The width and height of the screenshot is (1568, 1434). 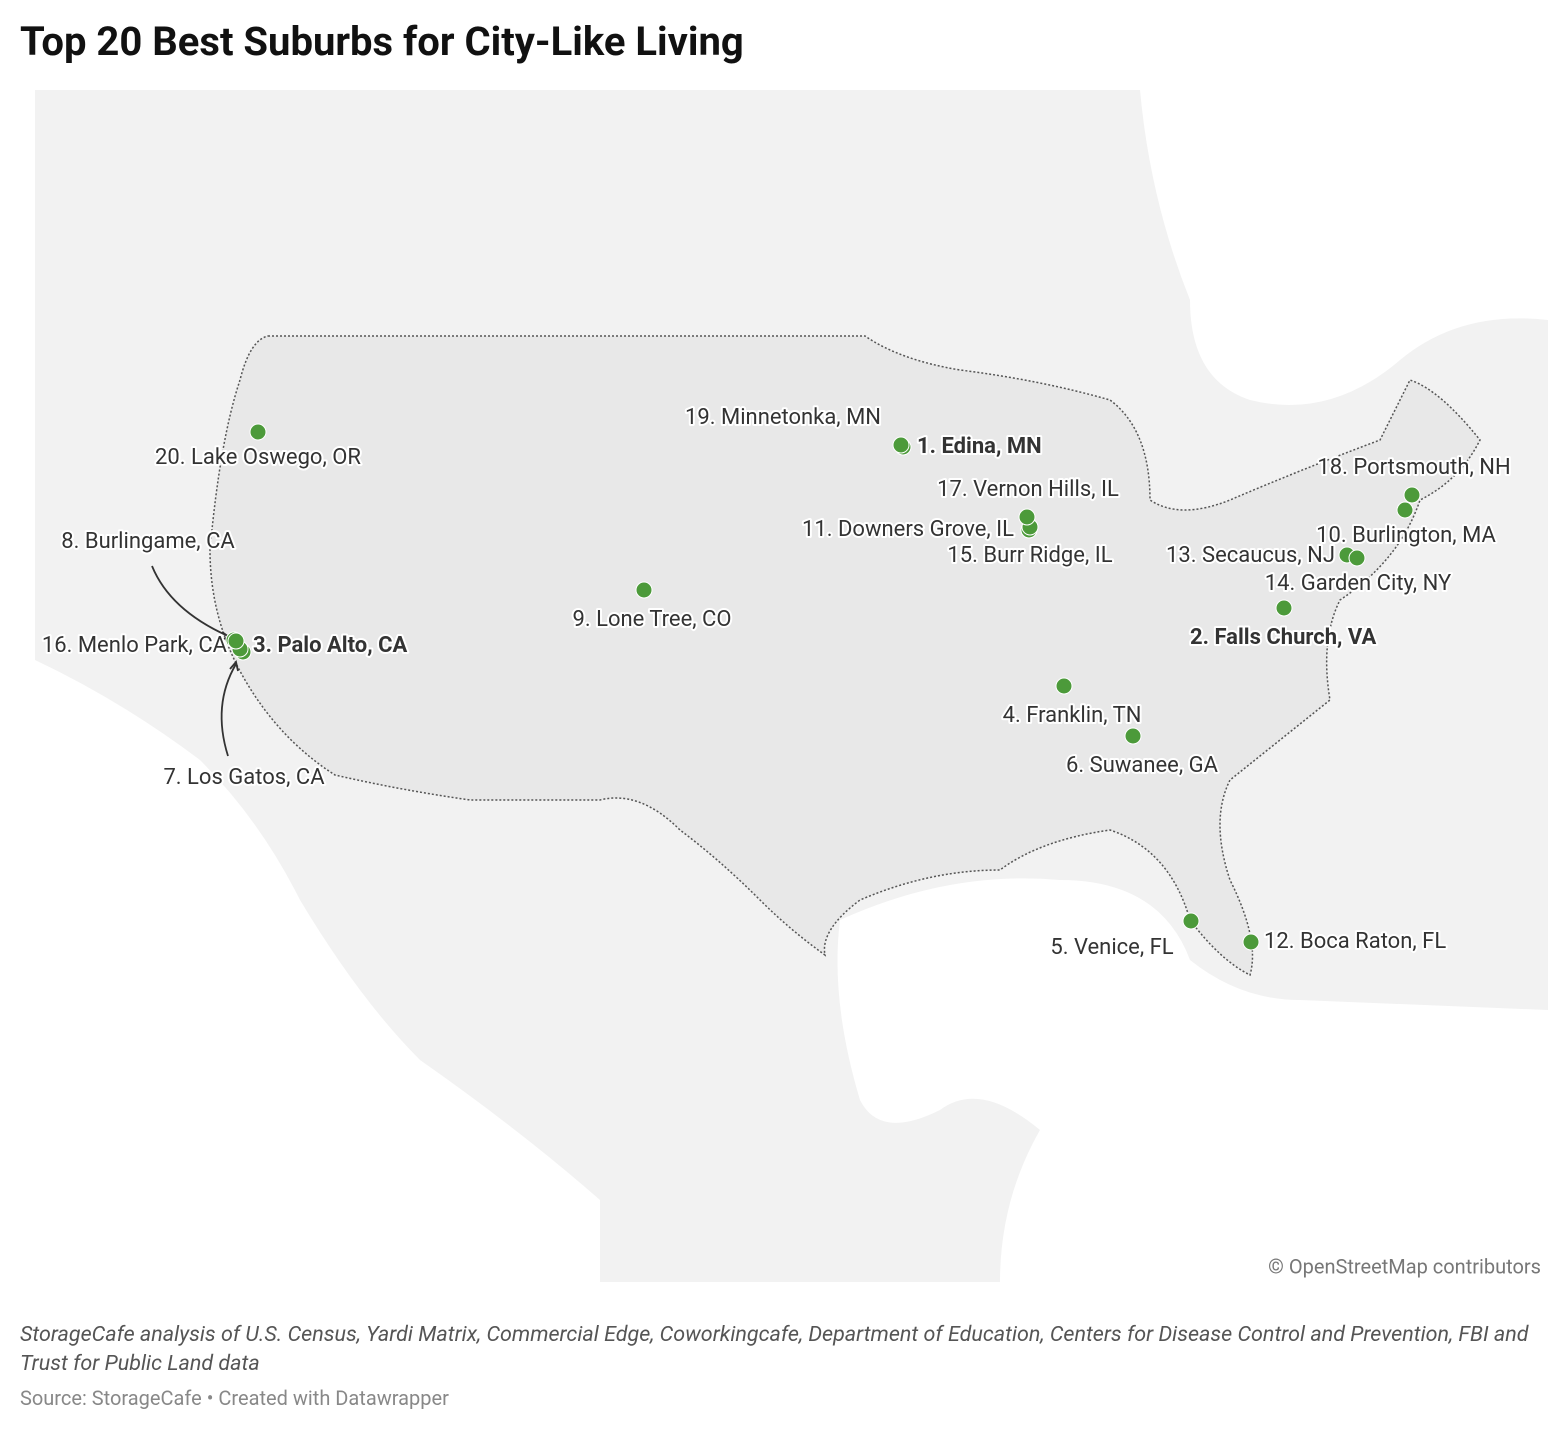 I want to click on gulf, so click(x=1192, y=1080).